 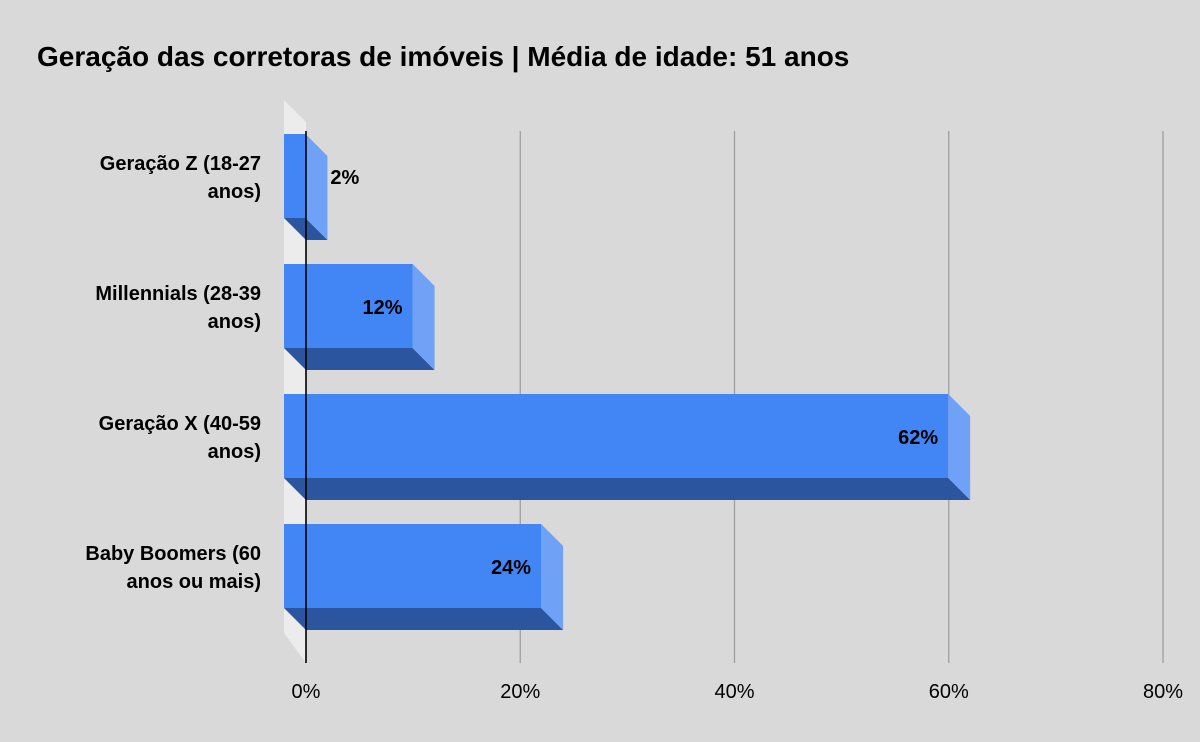 What do you see at coordinates (173, 554) in the screenshot?
I see `category-label: Baby Boomers (60` at bounding box center [173, 554].